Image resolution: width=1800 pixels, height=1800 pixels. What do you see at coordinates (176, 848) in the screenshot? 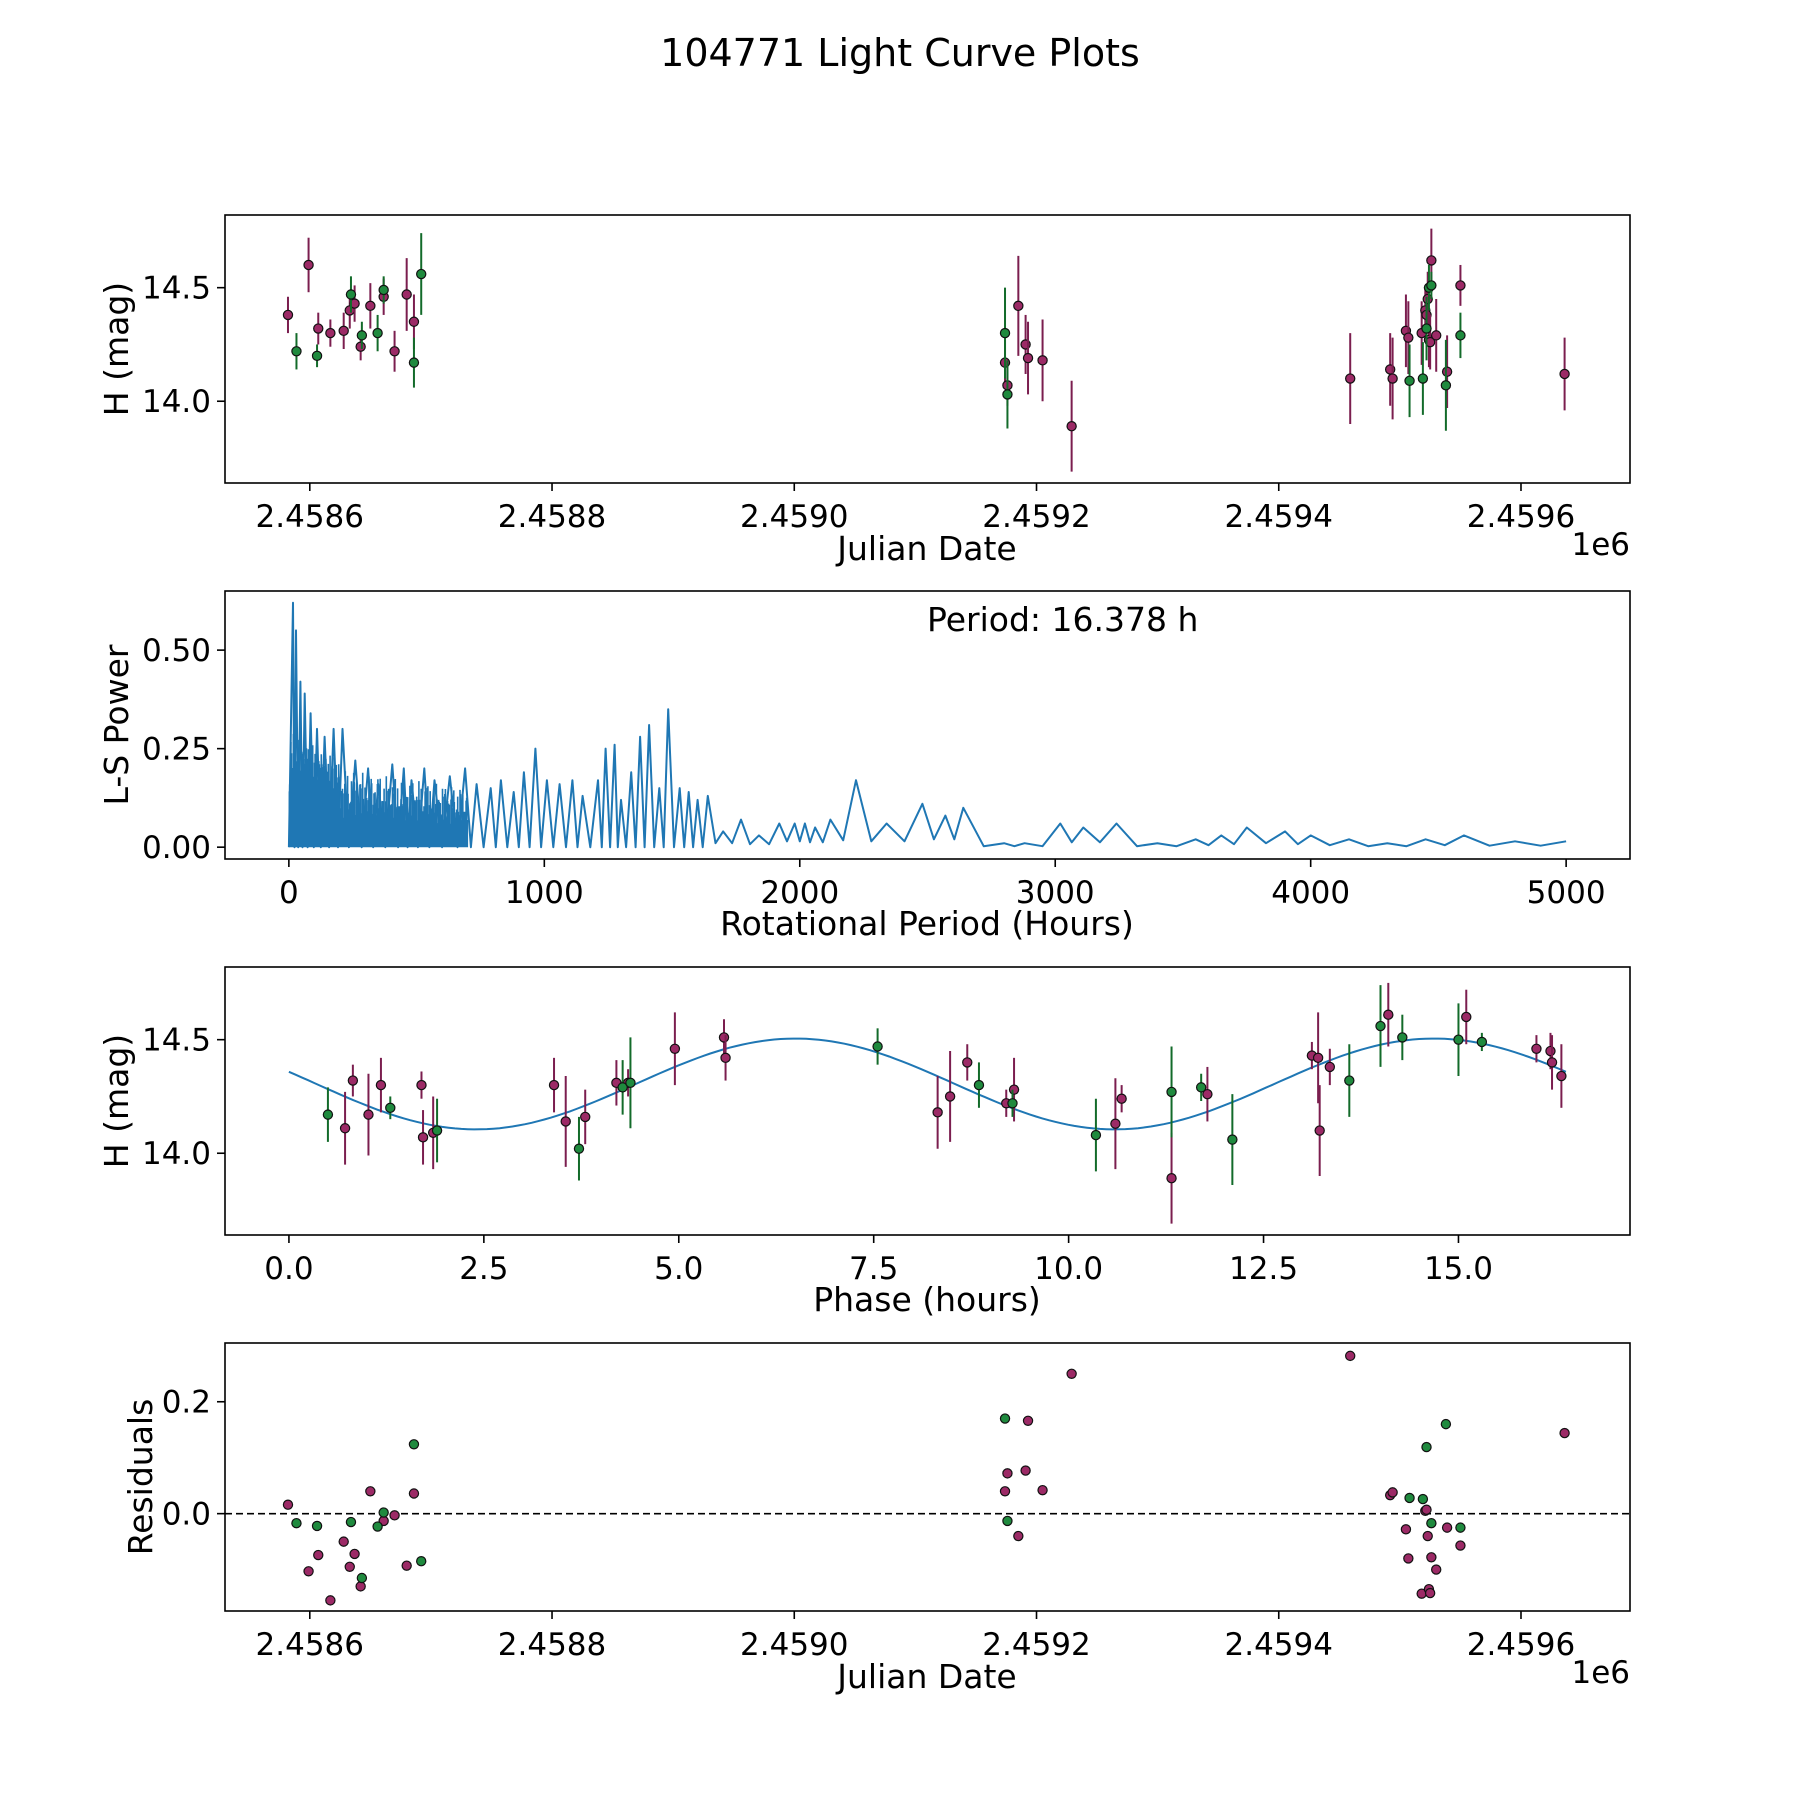
I see `periodogram-y-tick-label: 0.00` at bounding box center [176, 848].